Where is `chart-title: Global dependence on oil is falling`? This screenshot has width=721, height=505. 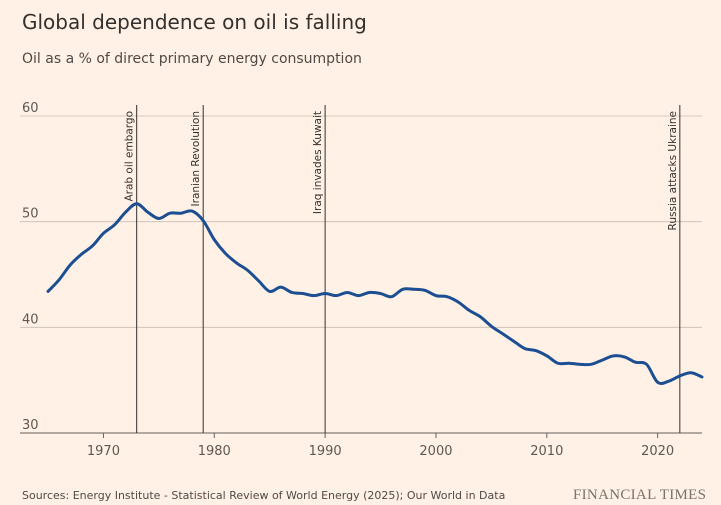
chart-title: Global dependence on oil is falling is located at coordinates (194, 22).